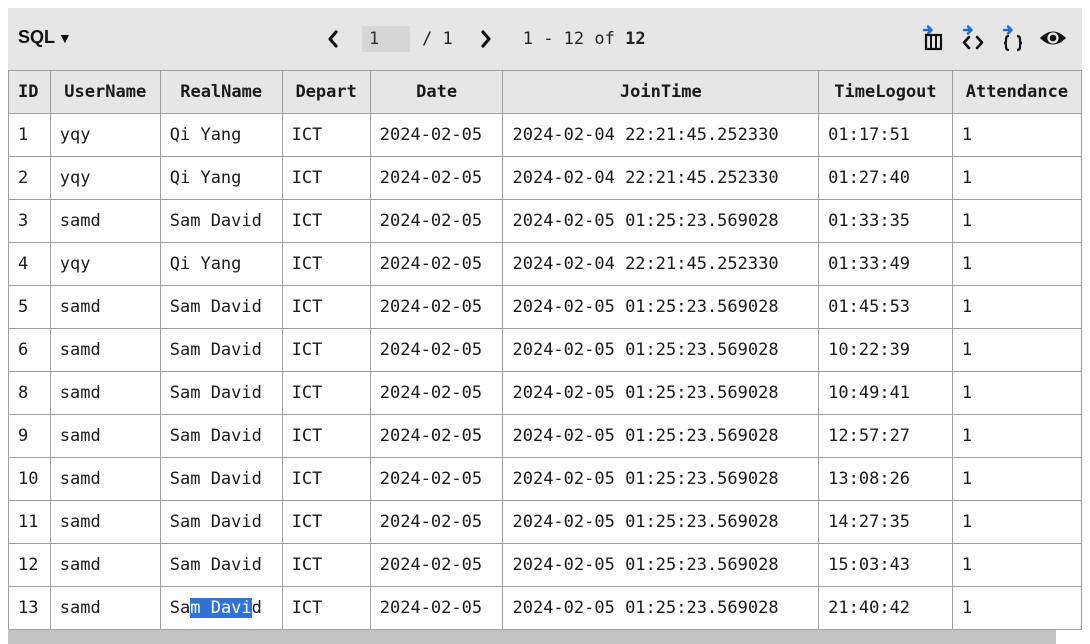 The image size is (1090, 644). What do you see at coordinates (333, 39) in the screenshot?
I see `prev-page-button` at bounding box center [333, 39].